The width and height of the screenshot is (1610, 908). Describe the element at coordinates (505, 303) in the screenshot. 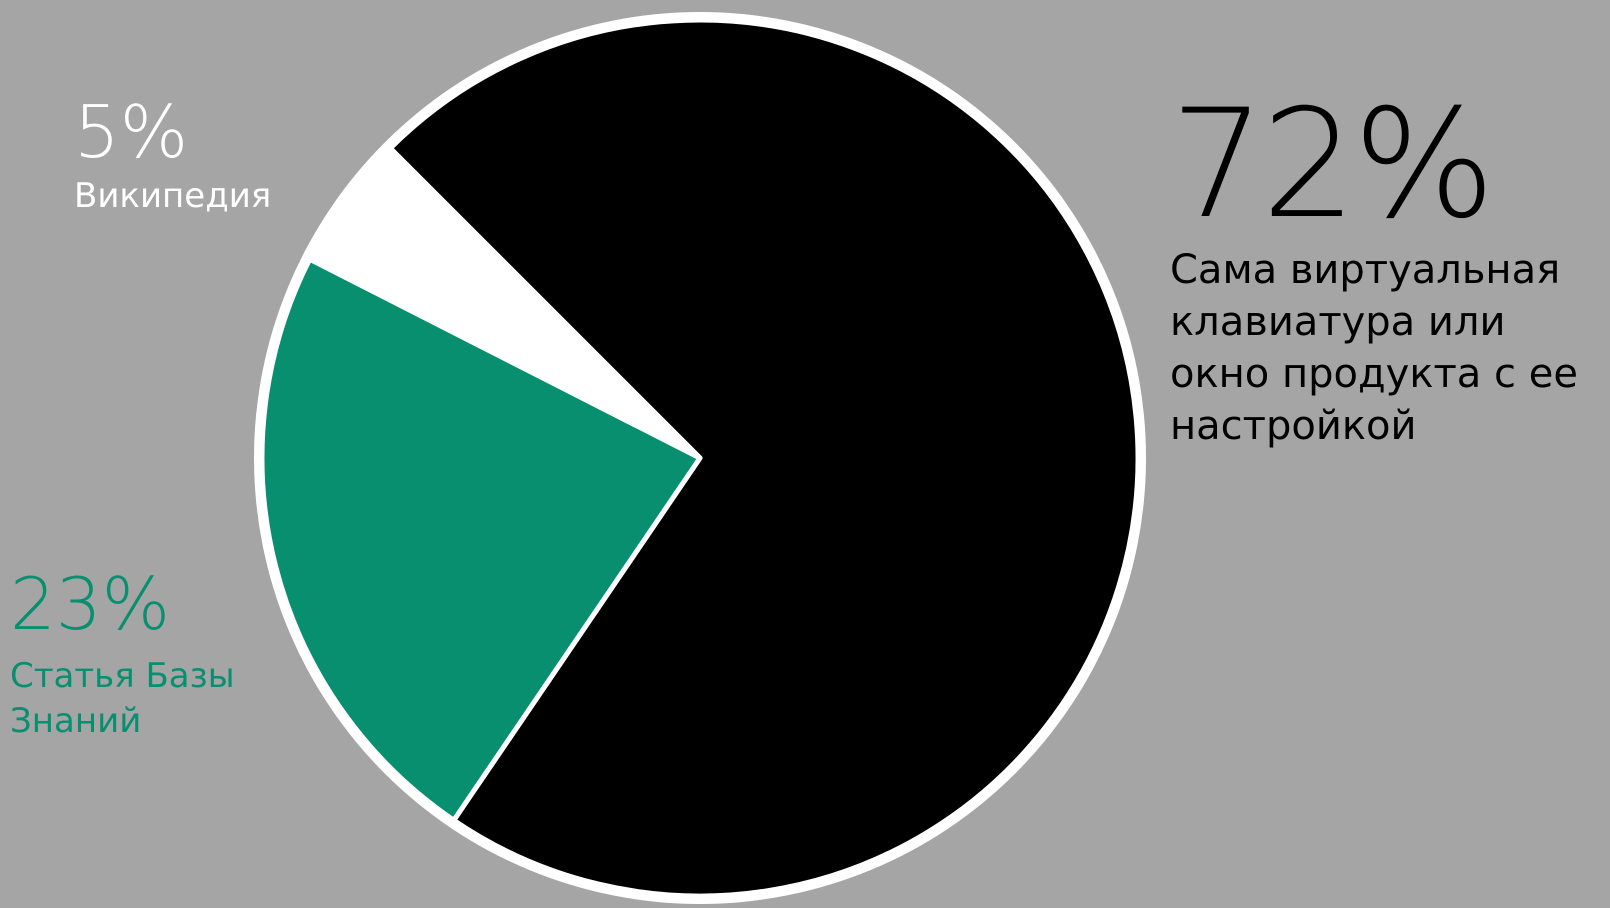

I see `slice-wikipedia` at that location.